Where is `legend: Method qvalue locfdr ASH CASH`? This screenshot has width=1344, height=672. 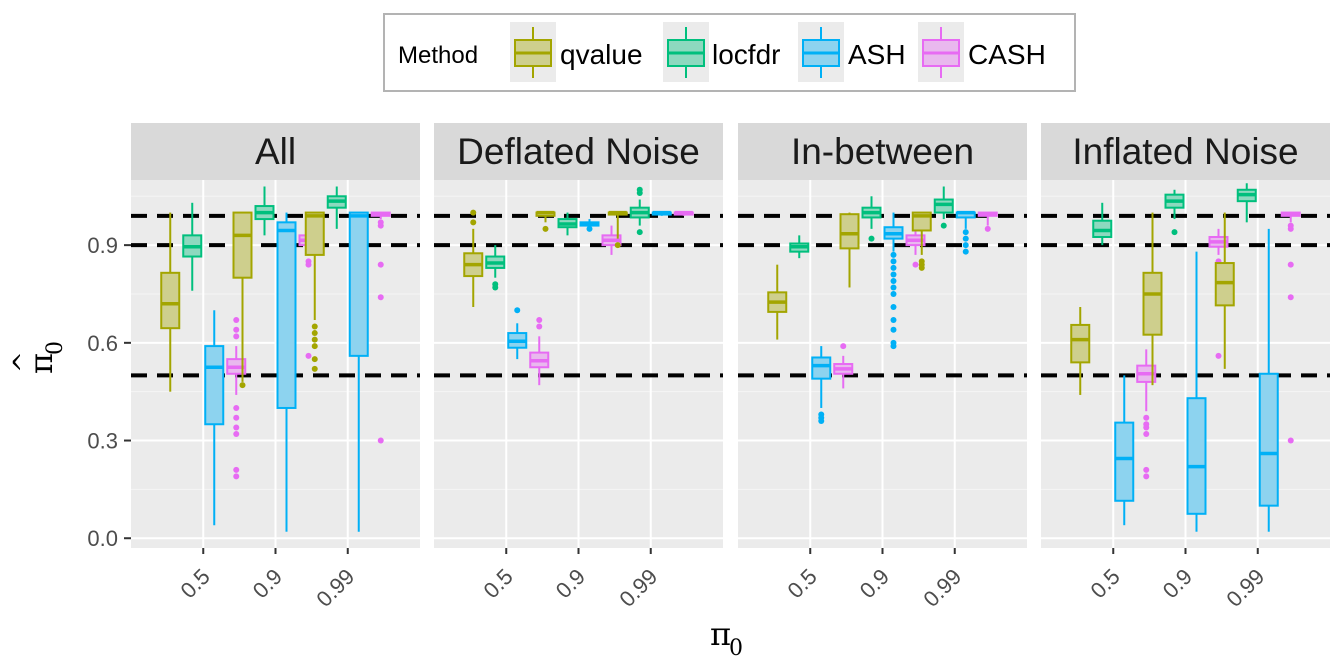 legend: Method qvalue locfdr ASH CASH is located at coordinates (729, 52).